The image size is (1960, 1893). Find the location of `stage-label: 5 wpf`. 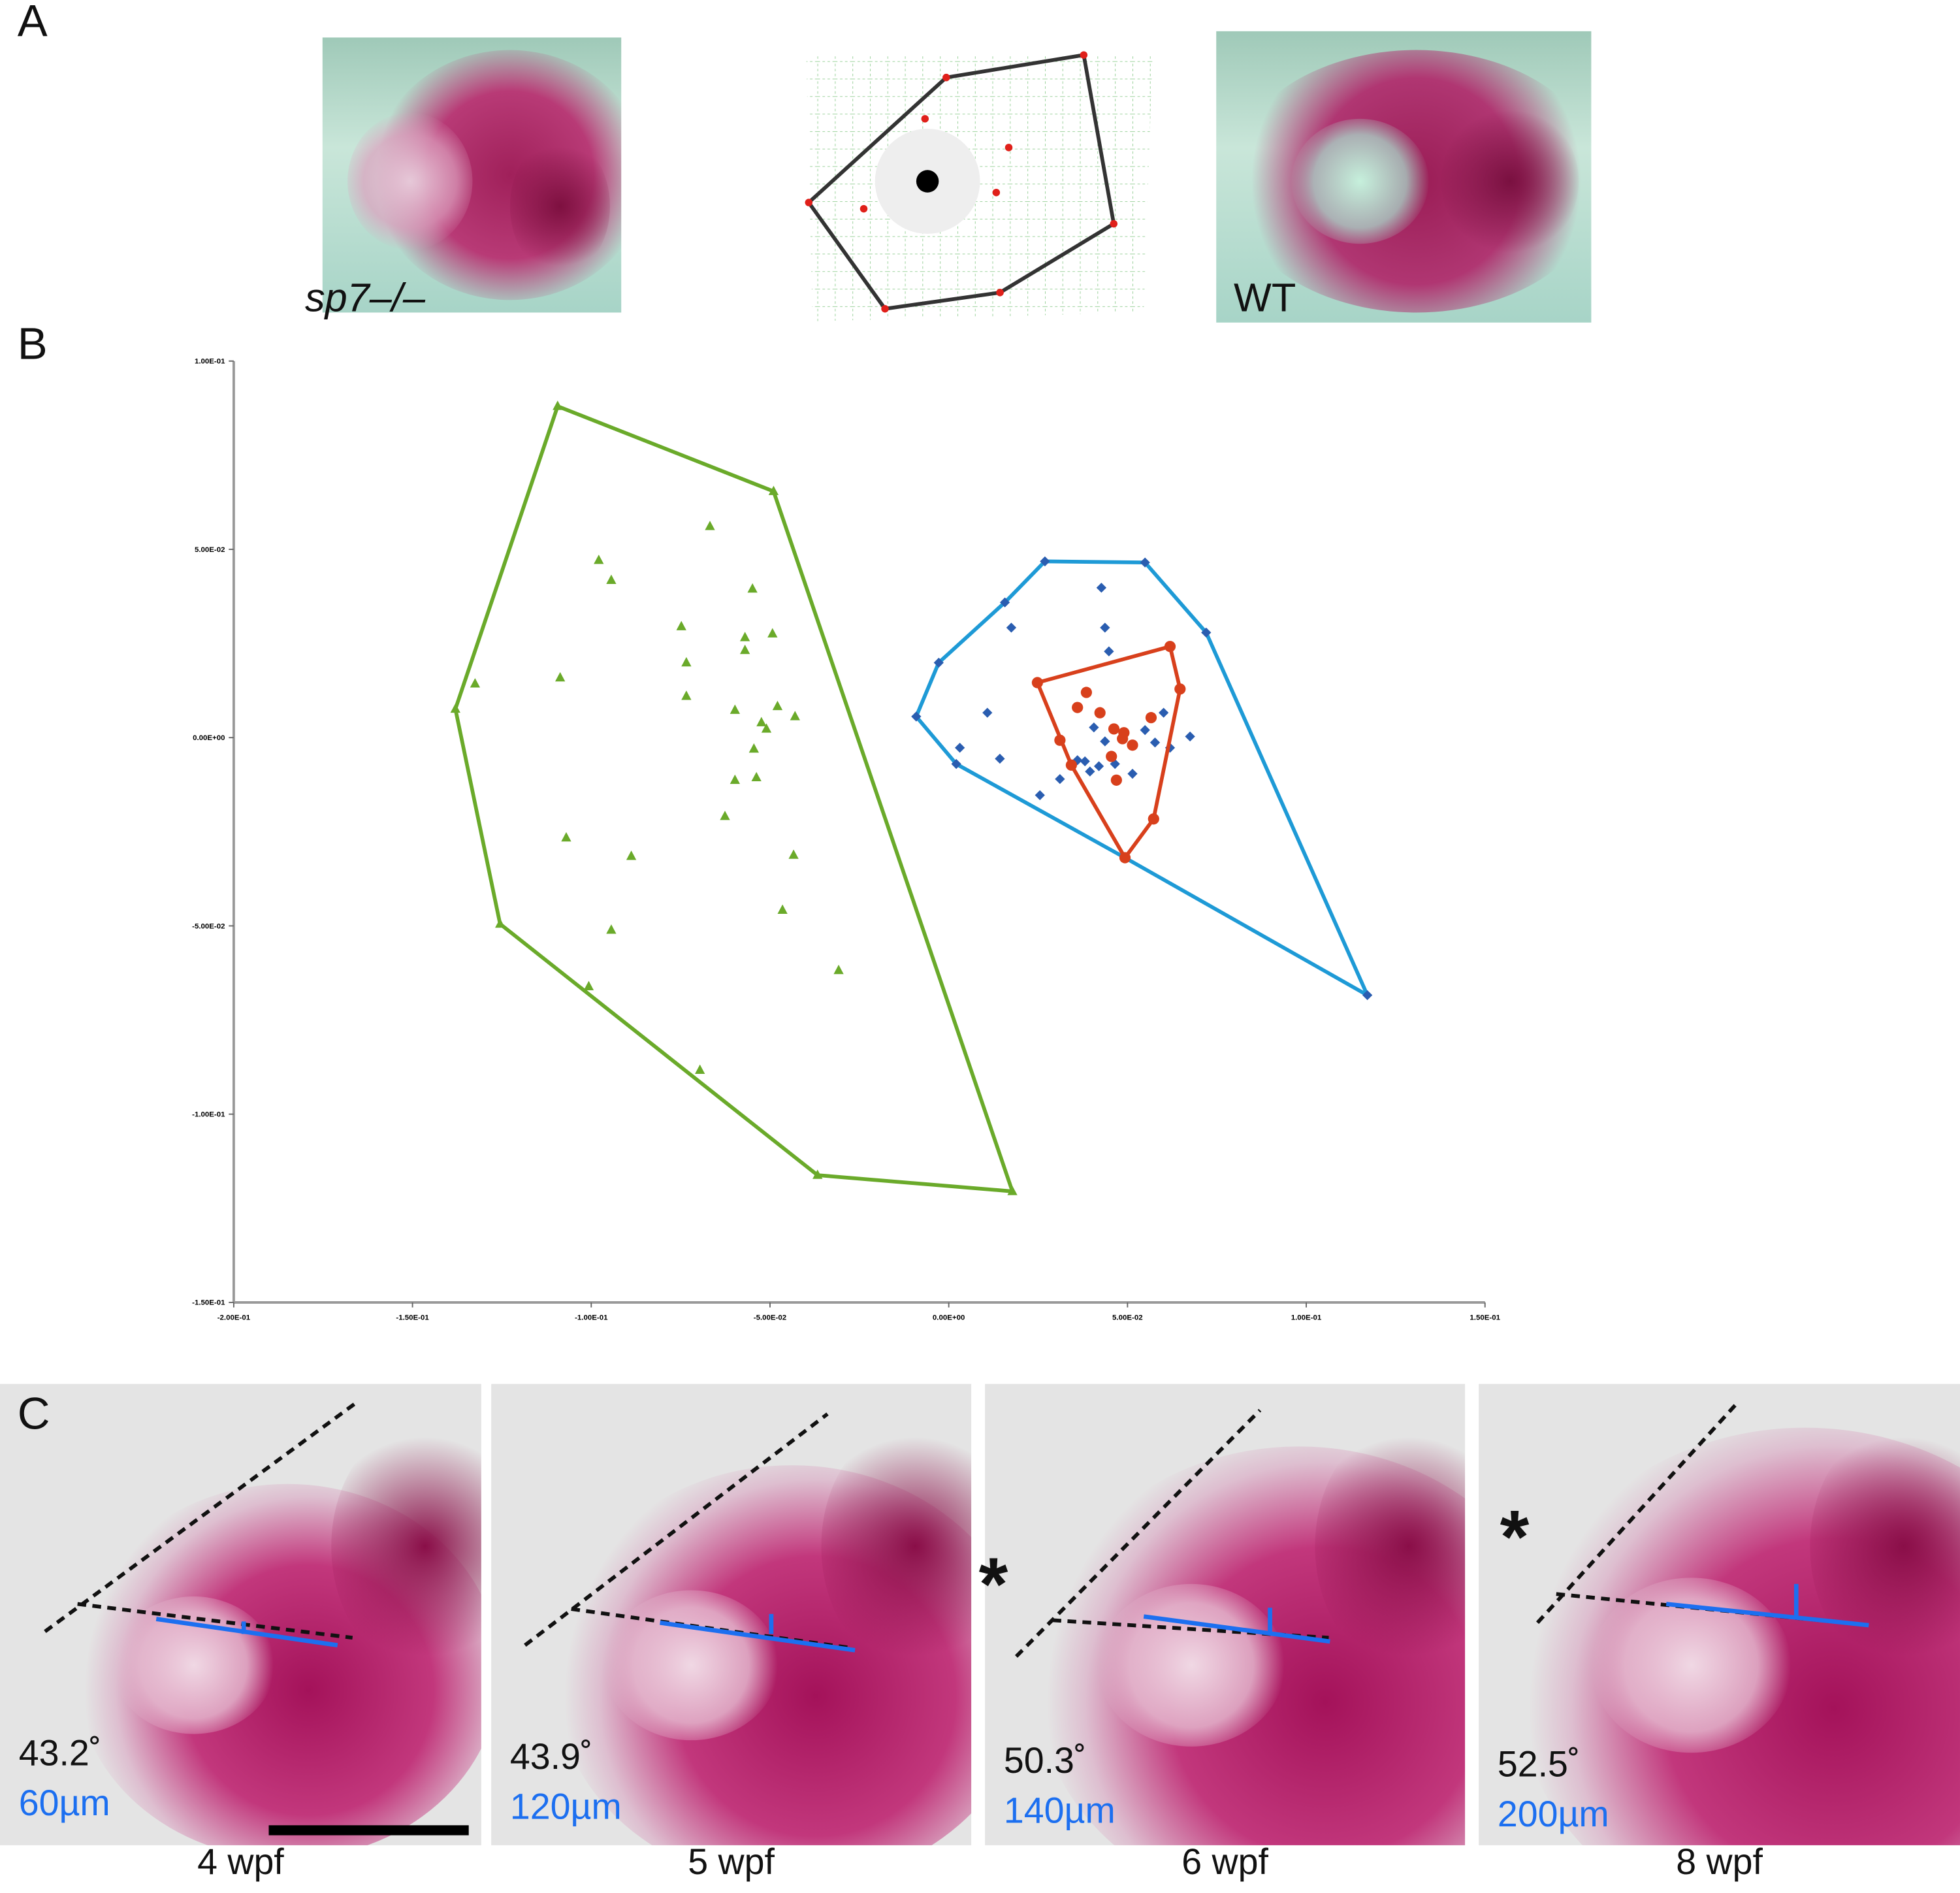

stage-label: 5 wpf is located at coordinates (732, 1863).